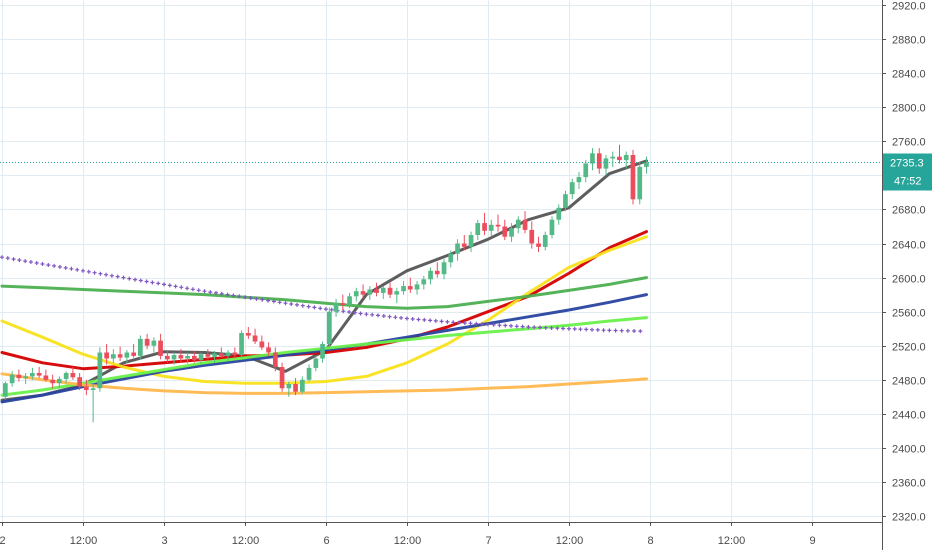 The height and width of the screenshot is (550, 932). Describe the element at coordinates (3, 541) in the screenshot. I see `x-tick-label: 2` at that location.